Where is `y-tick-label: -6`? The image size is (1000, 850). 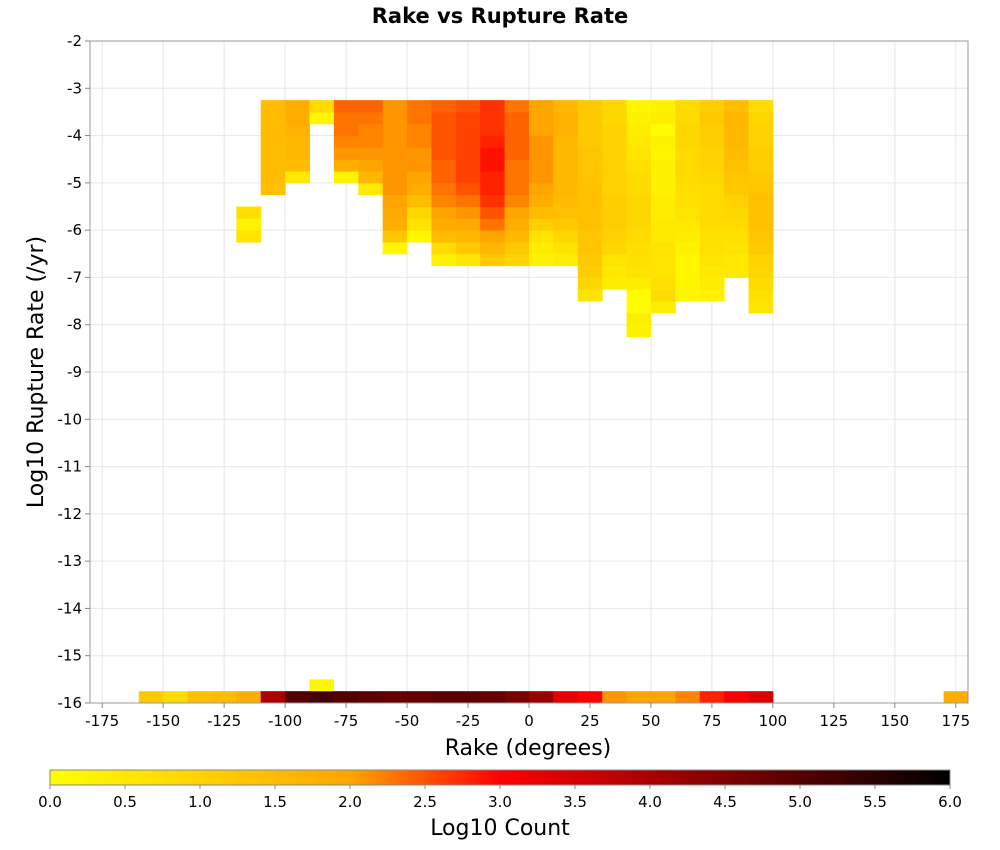 y-tick-label: -6 is located at coordinates (74, 230).